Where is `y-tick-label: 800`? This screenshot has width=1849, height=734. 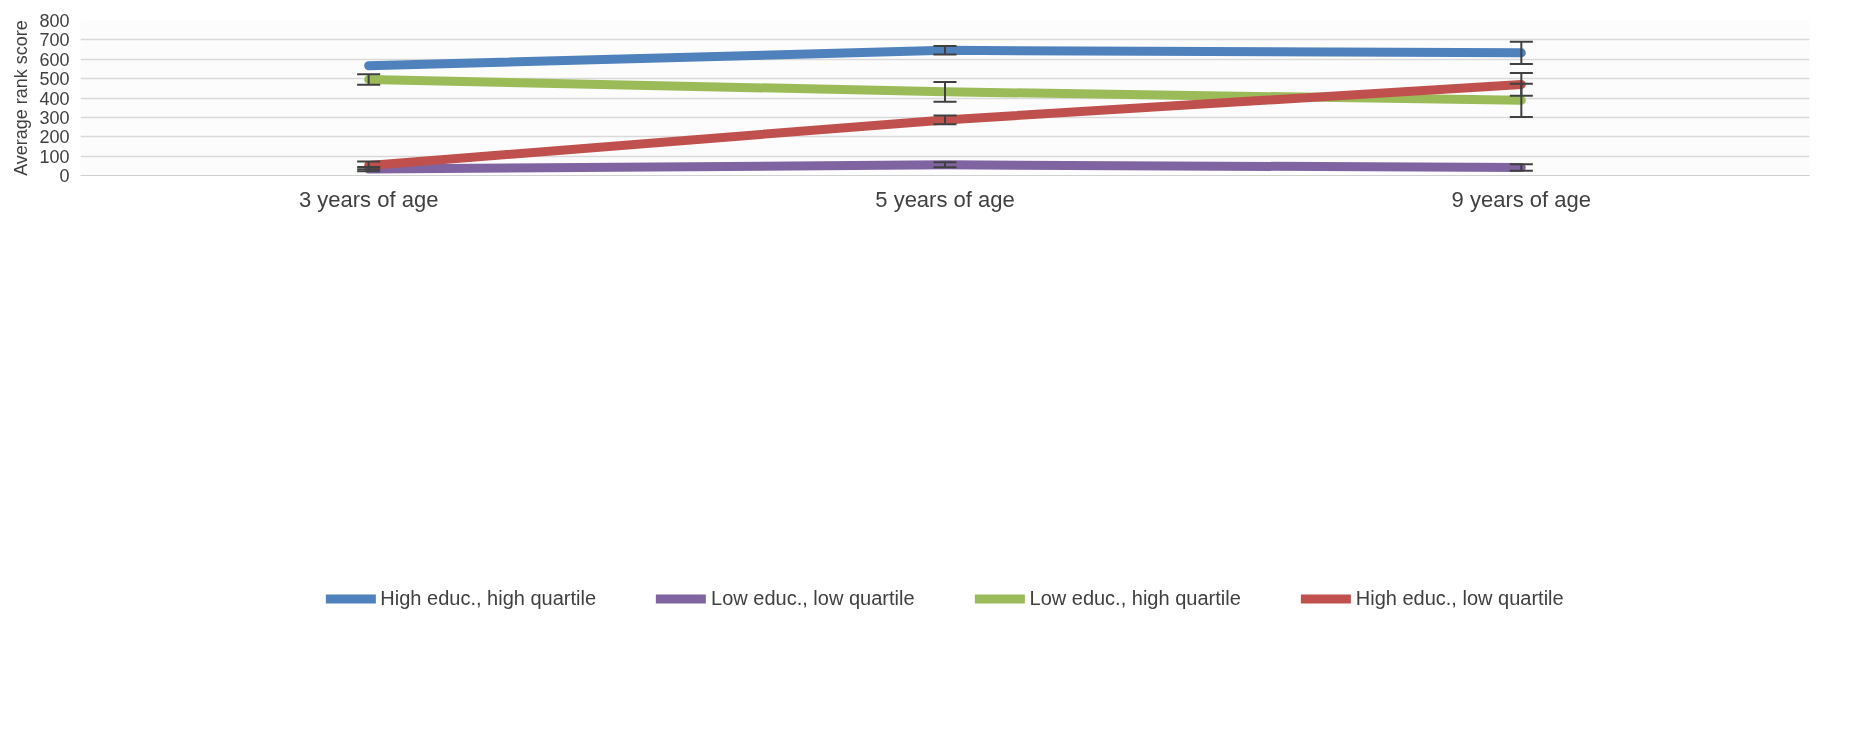
y-tick-label: 800 is located at coordinates (54, 21).